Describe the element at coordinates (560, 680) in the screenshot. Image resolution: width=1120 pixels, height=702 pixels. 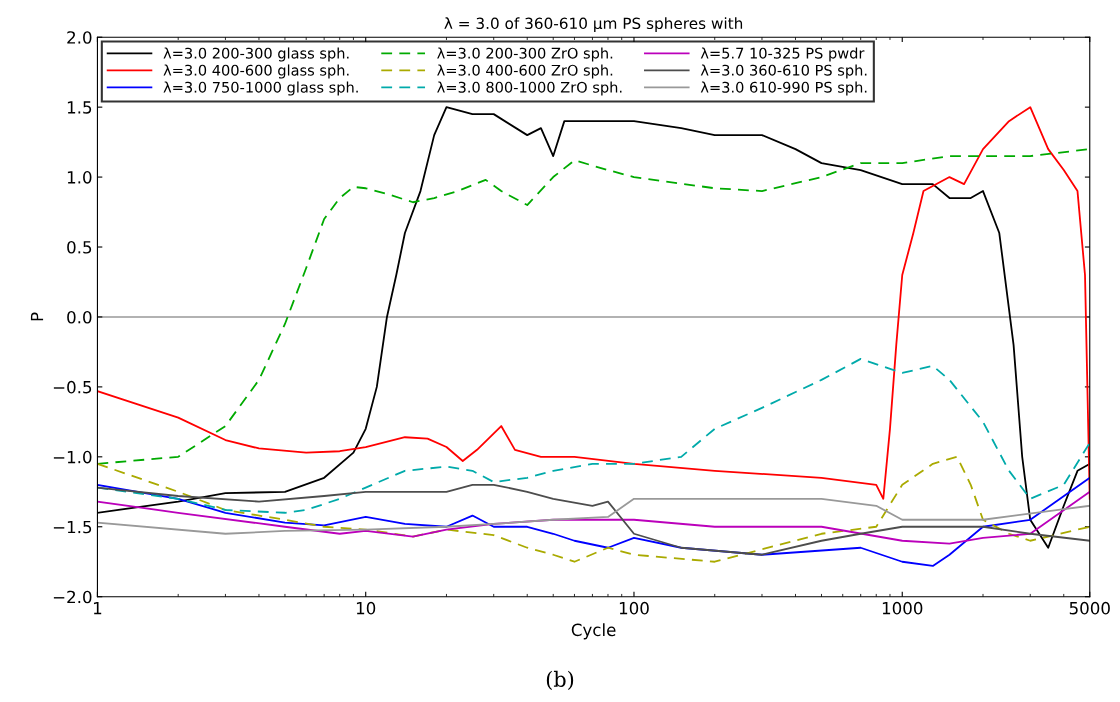
I see `text: (b)` at that location.